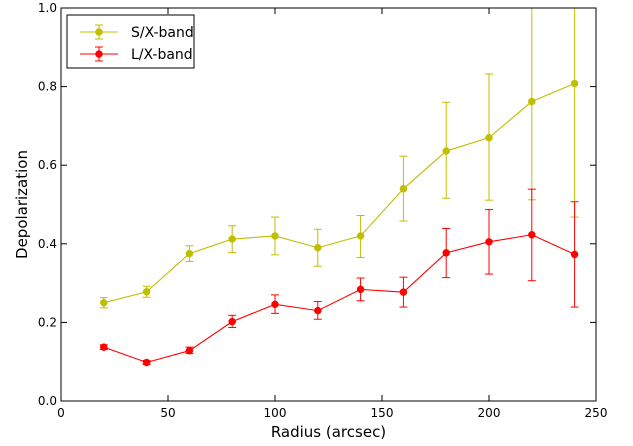 Image resolution: width=633 pixels, height=446 pixels. What do you see at coordinates (47, 401) in the screenshot?
I see `y-tick-label: 0.0` at bounding box center [47, 401].